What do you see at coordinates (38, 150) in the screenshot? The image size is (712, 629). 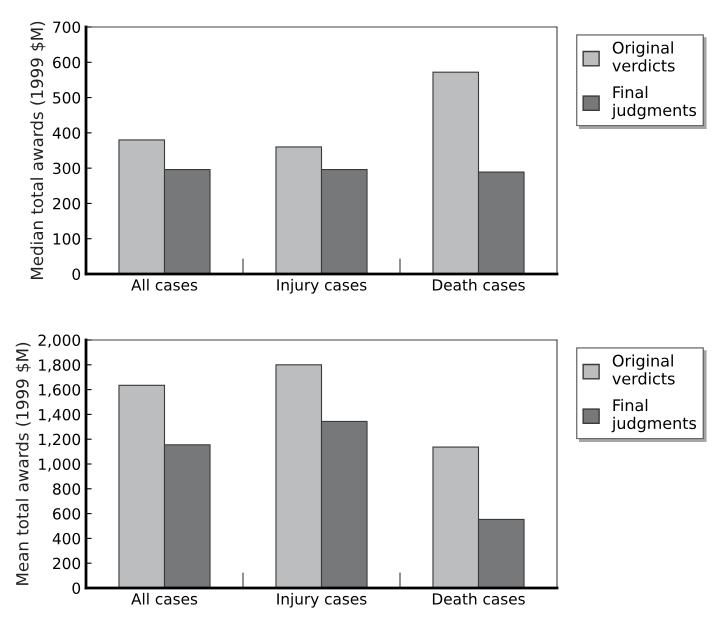 I see `y-axis-title: Median total awards (1999 $M)` at bounding box center [38, 150].